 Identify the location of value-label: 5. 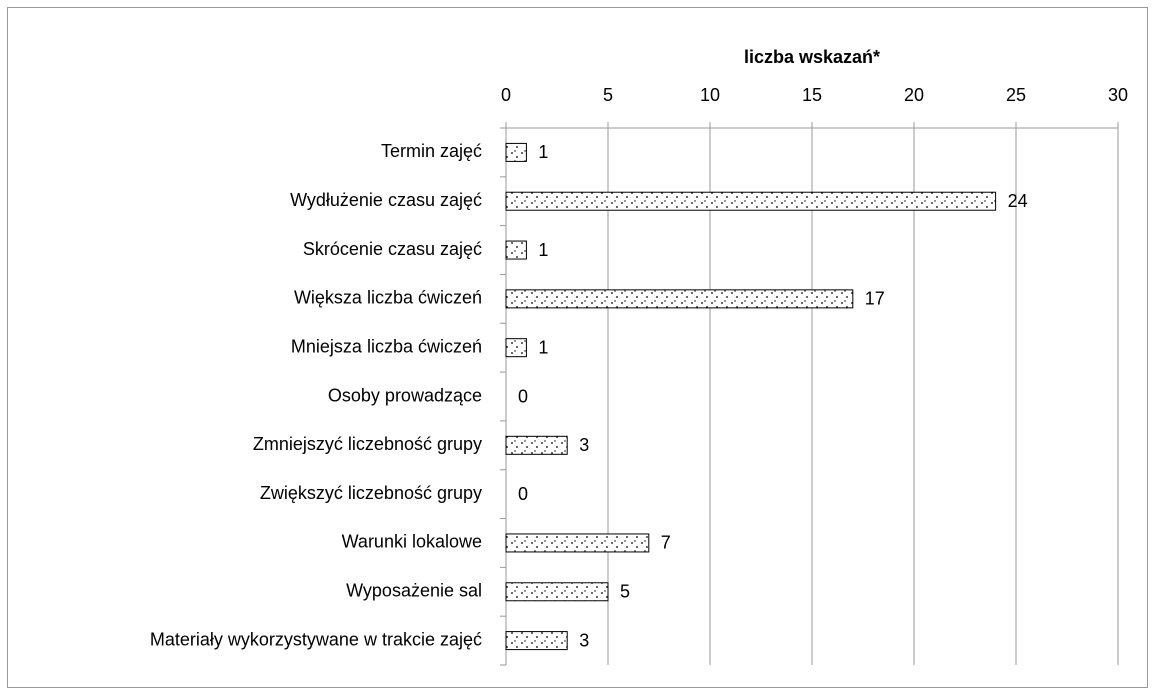
(625, 592).